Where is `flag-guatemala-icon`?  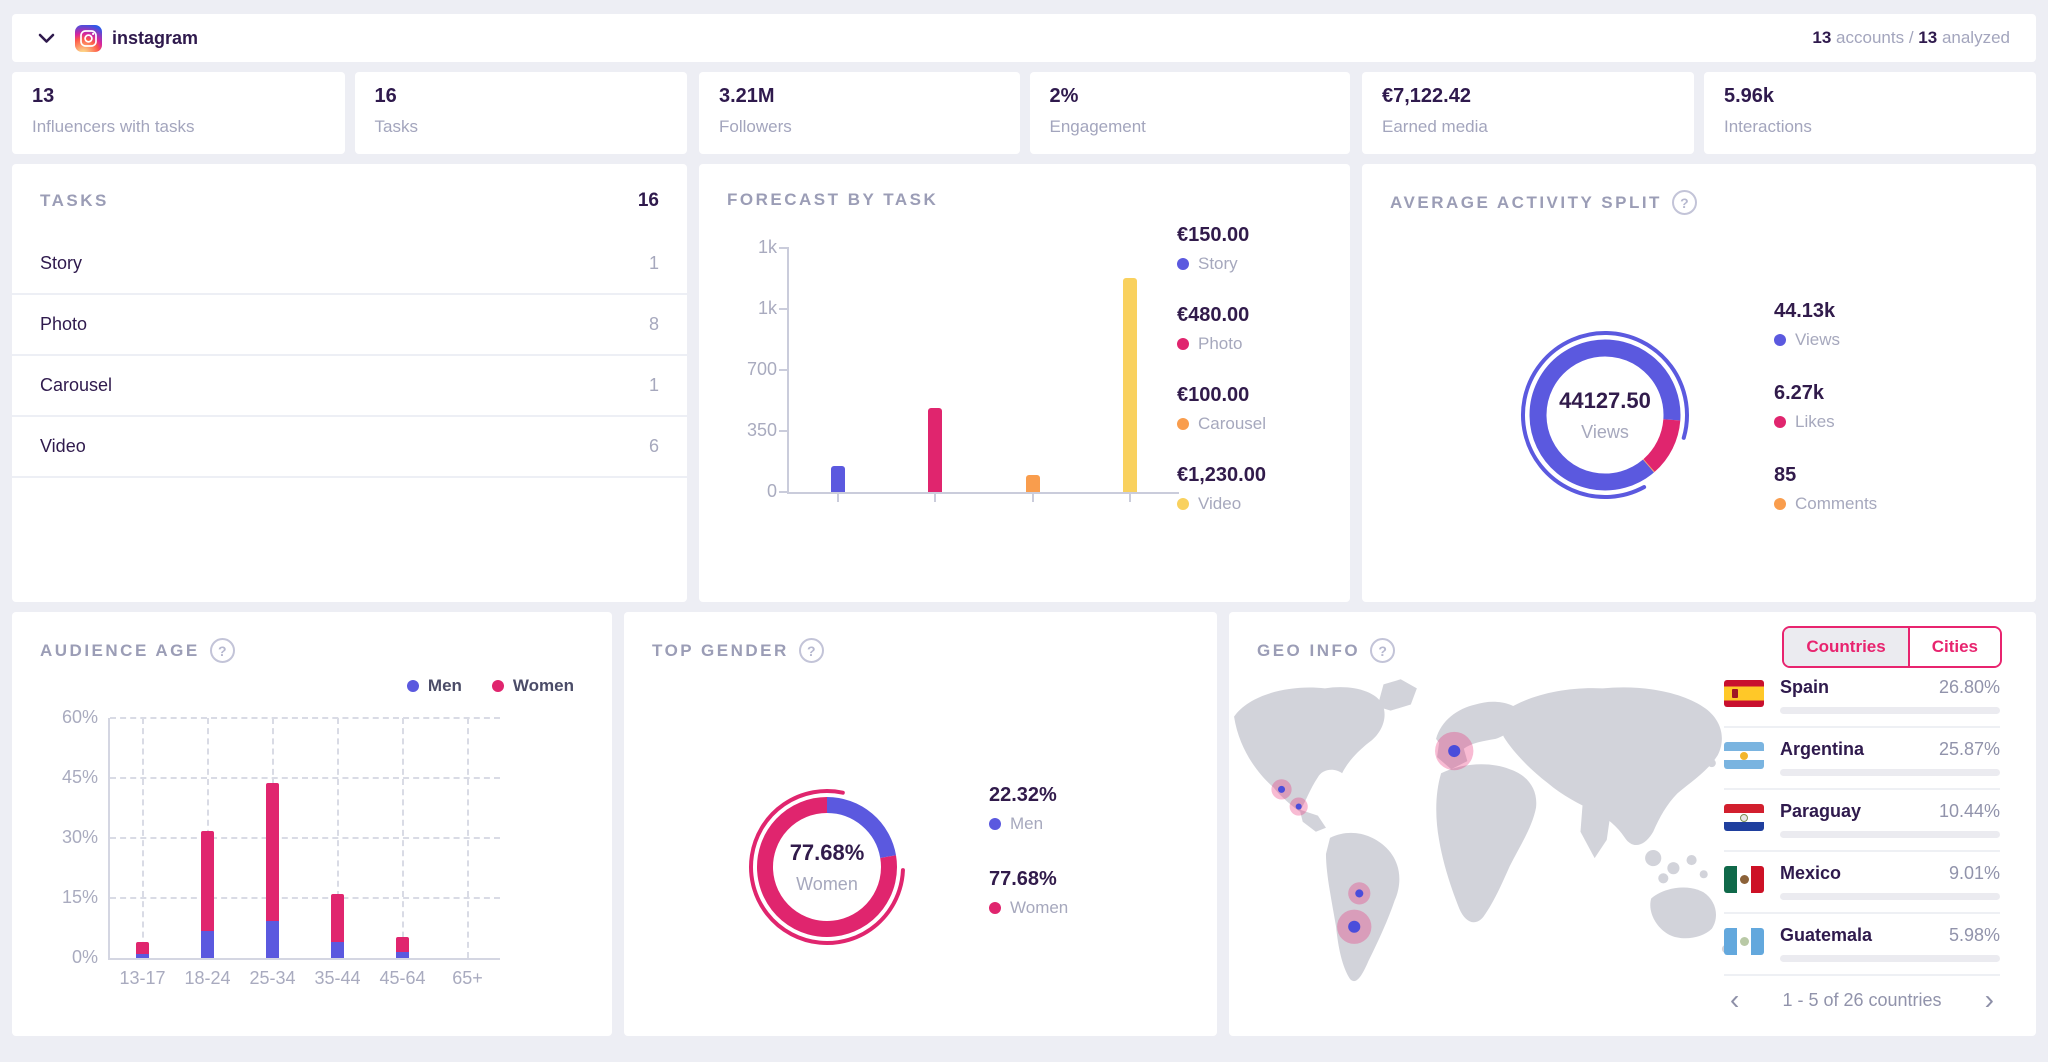 flag-guatemala-icon is located at coordinates (1744, 941).